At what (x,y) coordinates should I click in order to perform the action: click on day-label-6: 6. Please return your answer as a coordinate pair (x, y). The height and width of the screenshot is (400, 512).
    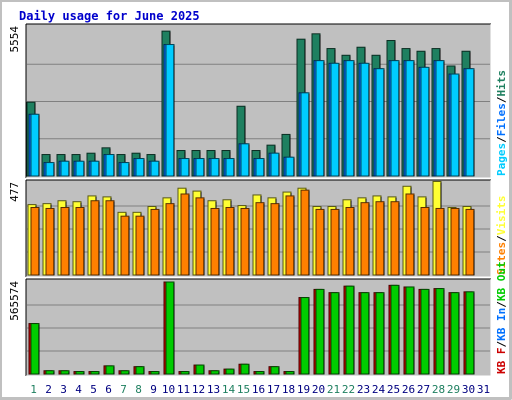
    Looking at the image, I should click on (108, 389).